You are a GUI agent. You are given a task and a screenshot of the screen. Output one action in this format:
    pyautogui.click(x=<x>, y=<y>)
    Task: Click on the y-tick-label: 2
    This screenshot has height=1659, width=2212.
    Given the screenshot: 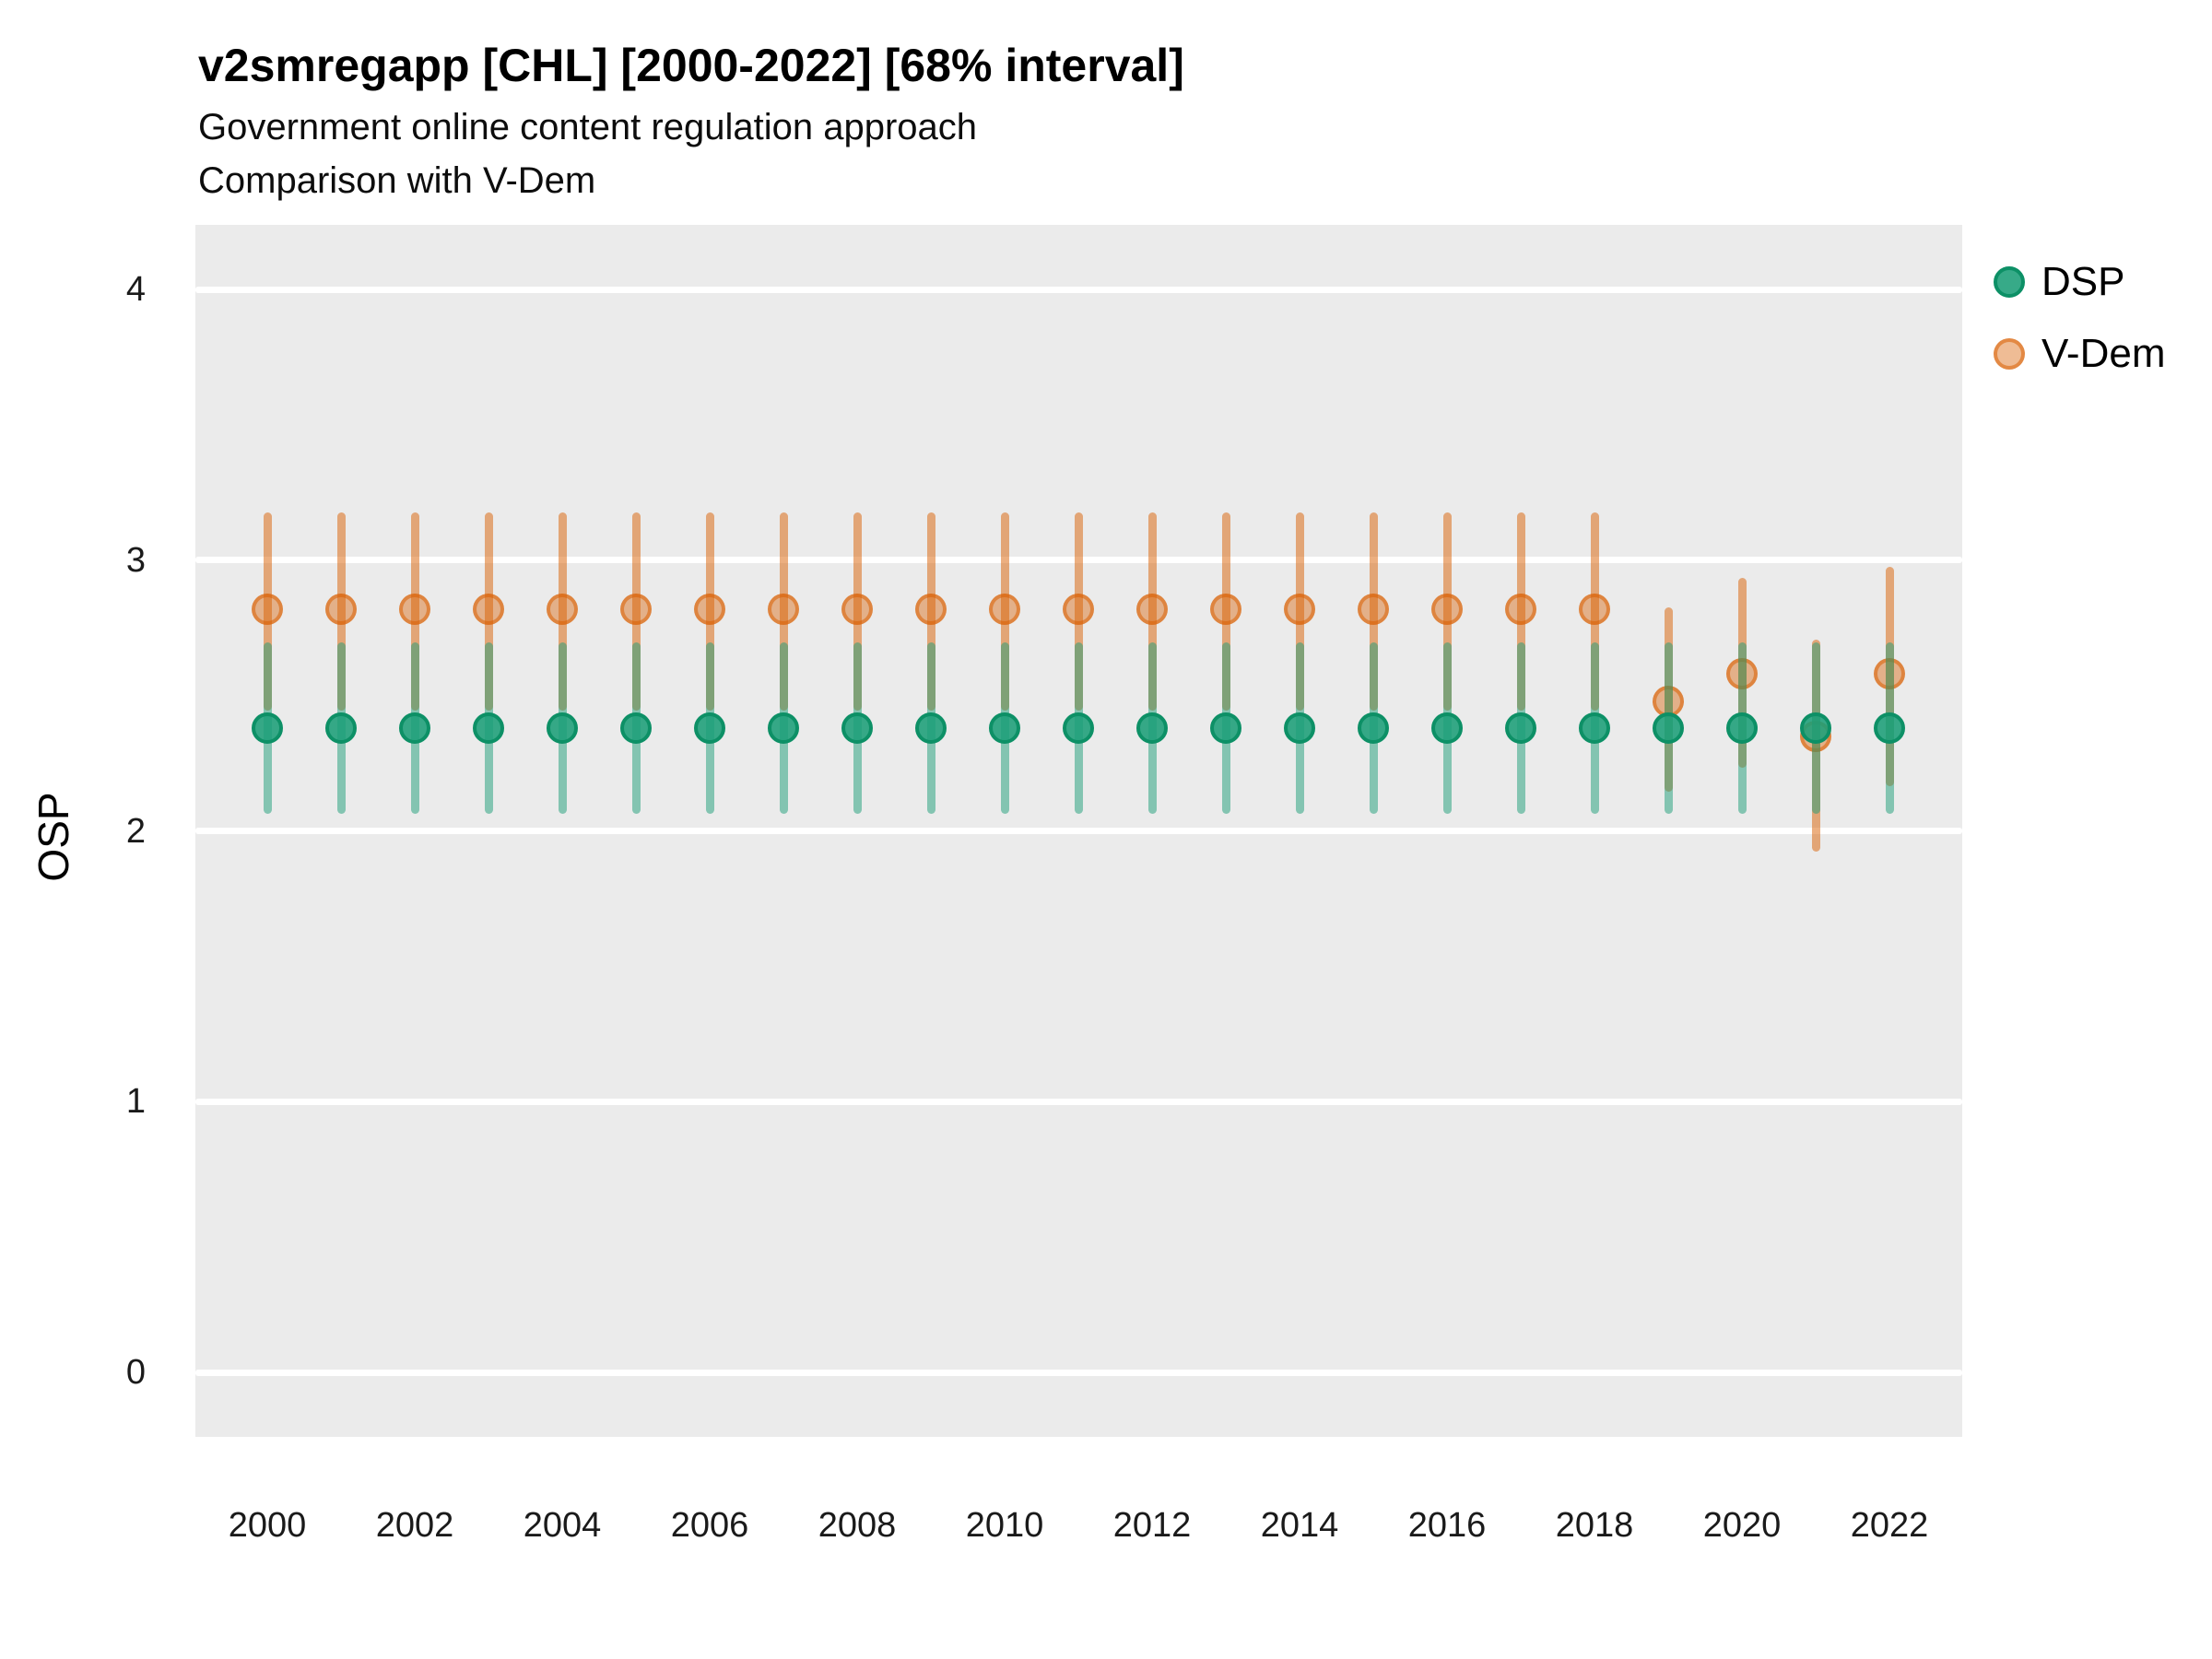 What is the action you would take?
    pyautogui.click(x=135, y=831)
    